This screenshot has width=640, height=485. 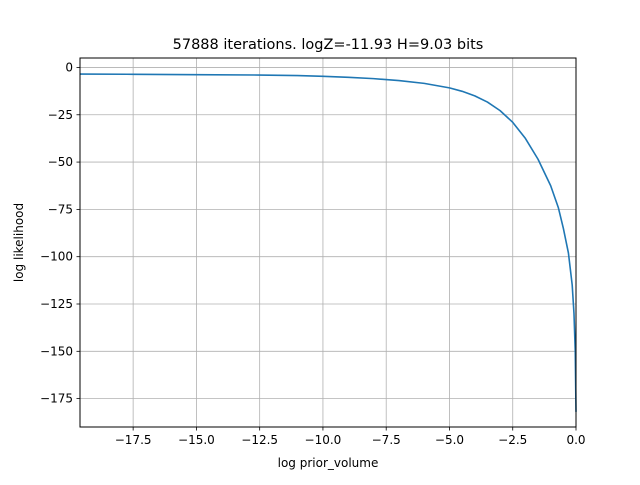 I want to click on y-tick-label: −25, so click(x=60, y=115).